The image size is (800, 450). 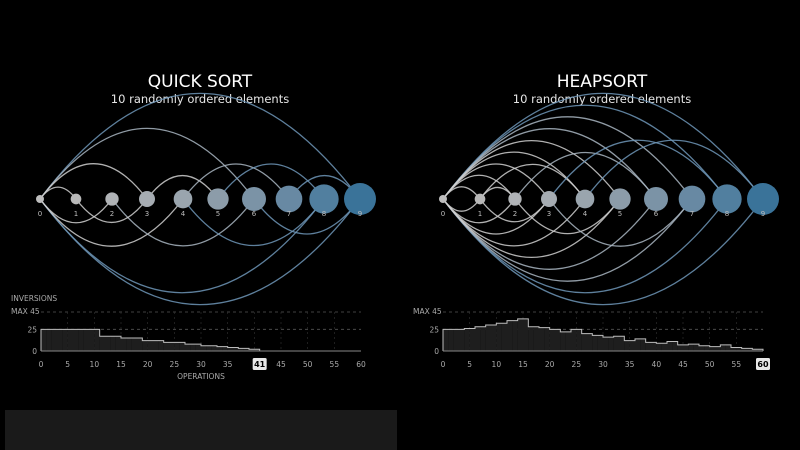 What do you see at coordinates (602, 82) in the screenshot?
I see `chart-title: HEAPSORT` at bounding box center [602, 82].